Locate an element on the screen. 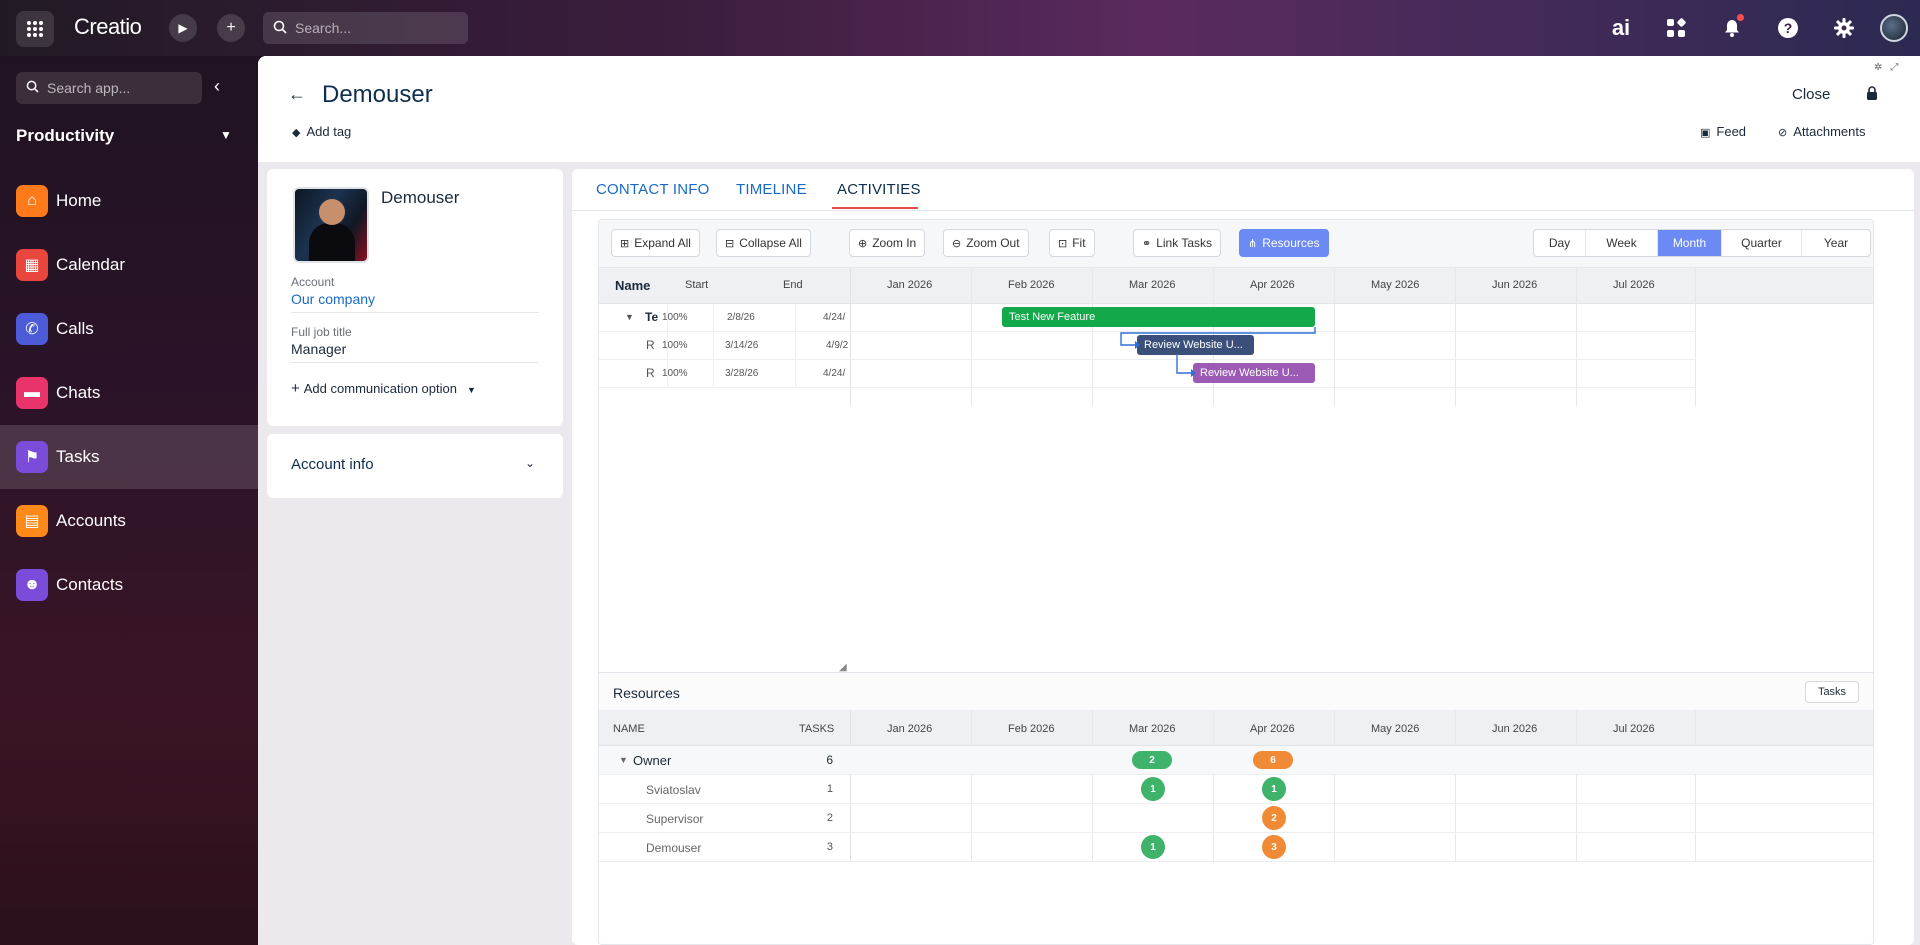  resources-tasks-button: Tasks is located at coordinates (1832, 692).